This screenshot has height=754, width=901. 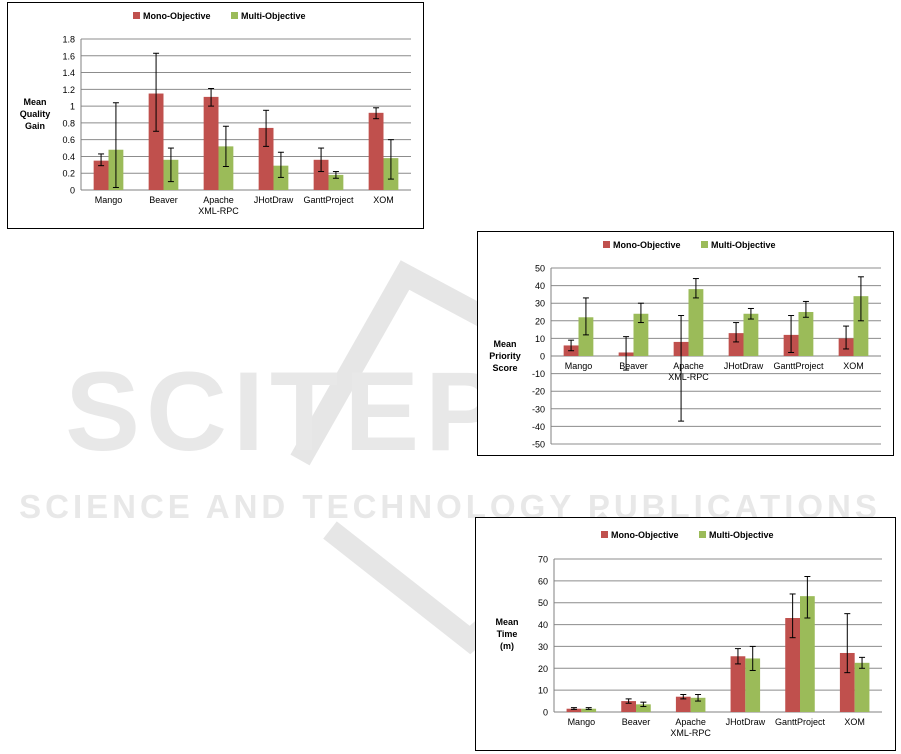 I want to click on y-tick-label: 30, so click(x=543, y=647).